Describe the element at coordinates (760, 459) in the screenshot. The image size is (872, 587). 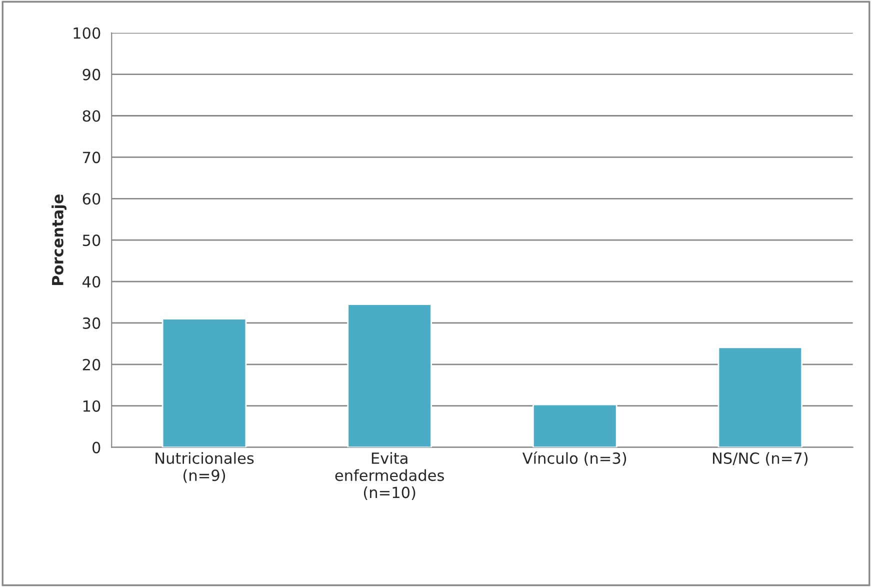
I see `x-tick-label: NS/NC (n=7)` at that location.